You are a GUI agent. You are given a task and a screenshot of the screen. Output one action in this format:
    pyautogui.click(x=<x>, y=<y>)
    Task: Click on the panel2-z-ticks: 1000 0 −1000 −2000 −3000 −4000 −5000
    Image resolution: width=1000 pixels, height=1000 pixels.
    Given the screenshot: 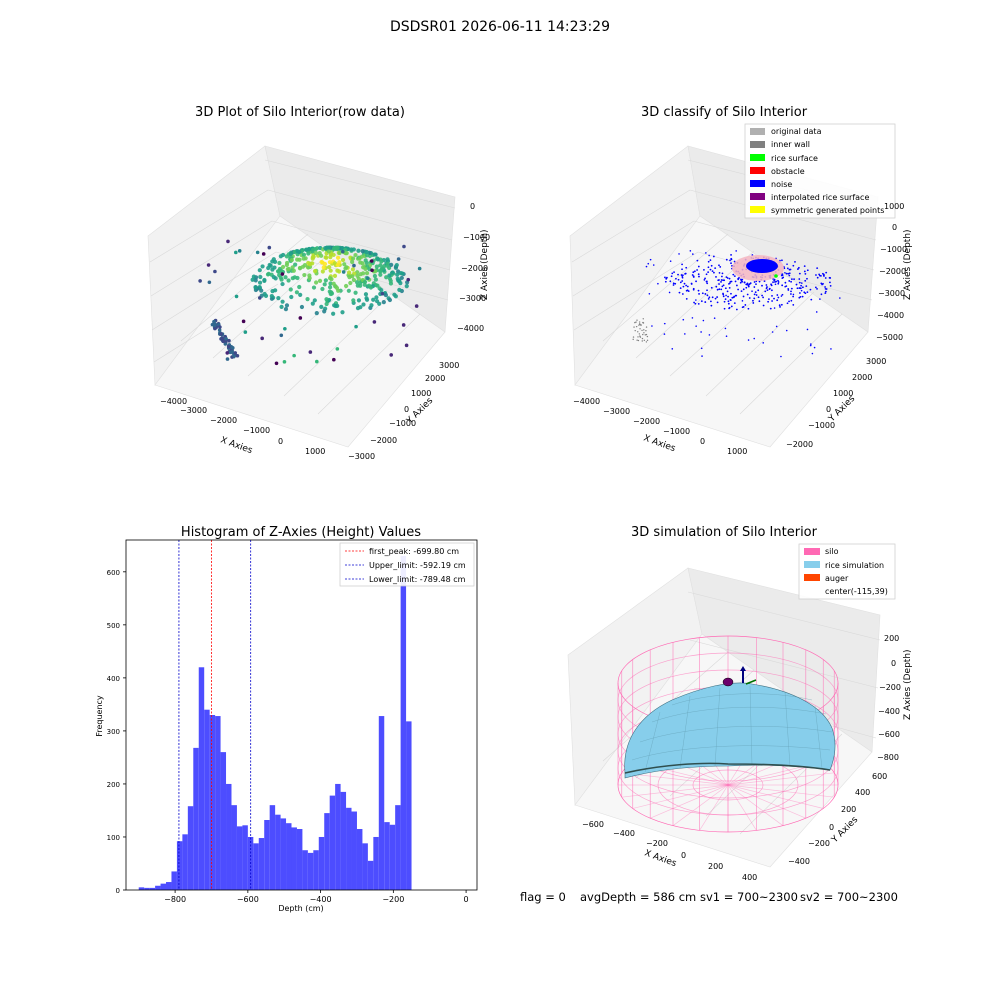 What is the action you would take?
    pyautogui.click(x=891, y=272)
    